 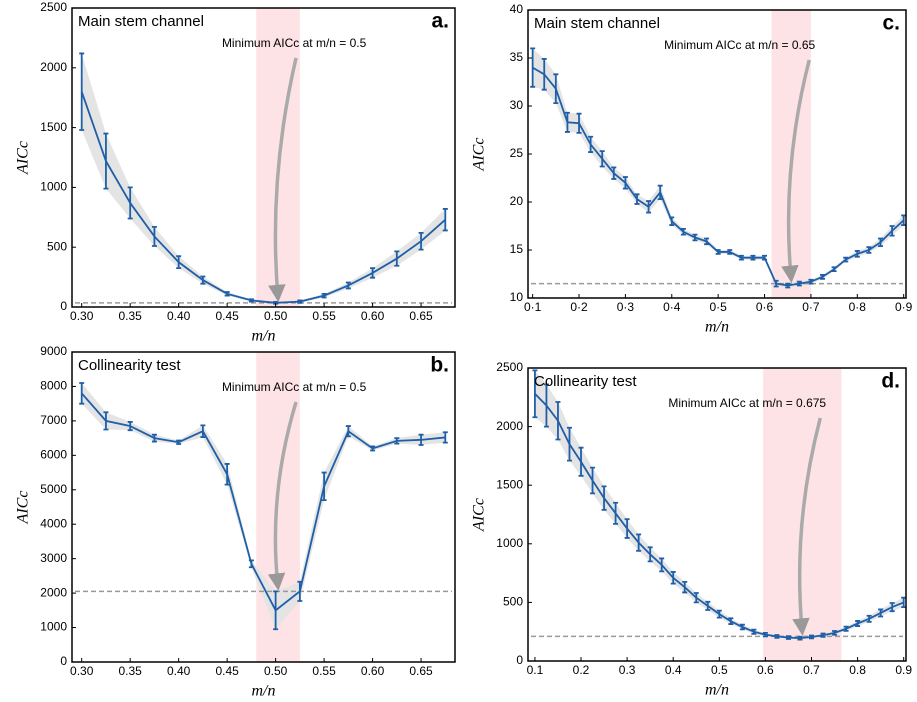 I want to click on arrow, so click(x=282, y=496).